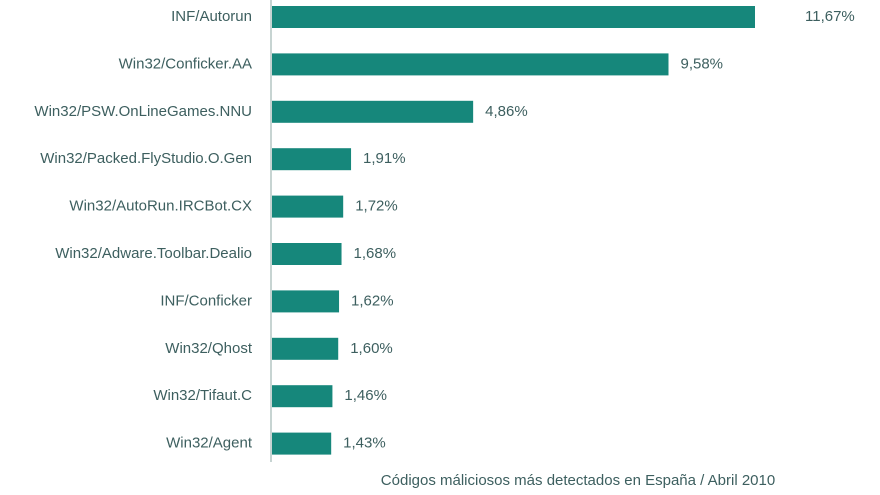 Image resolution: width=880 pixels, height=495 pixels. I want to click on value-label: 1,43%, so click(364, 443).